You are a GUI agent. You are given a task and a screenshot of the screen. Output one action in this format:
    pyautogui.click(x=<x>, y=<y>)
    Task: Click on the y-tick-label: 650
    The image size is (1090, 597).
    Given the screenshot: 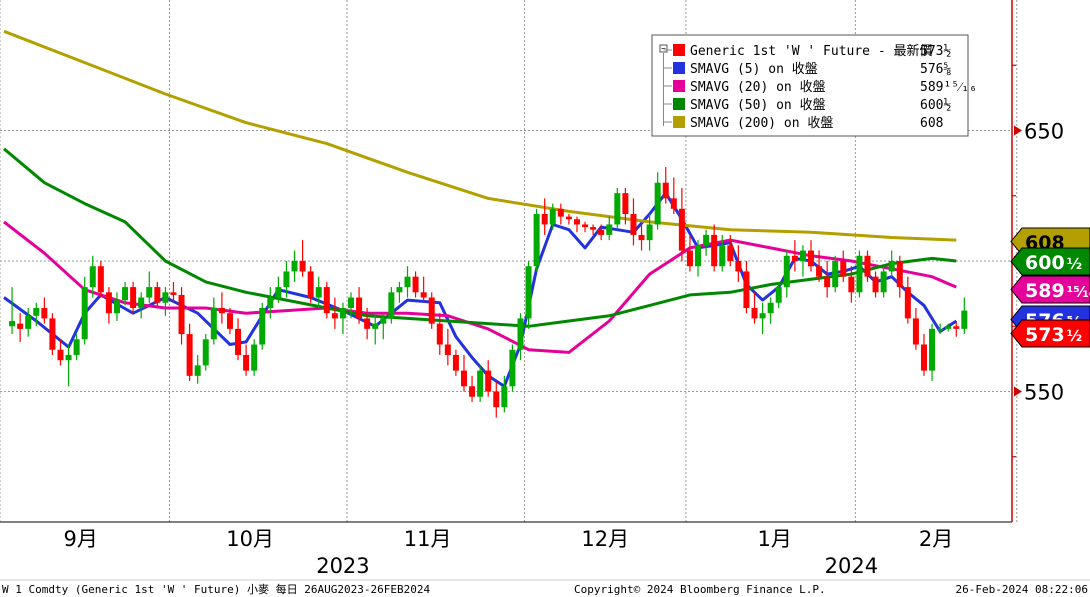 What is the action you would take?
    pyautogui.click(x=1044, y=132)
    